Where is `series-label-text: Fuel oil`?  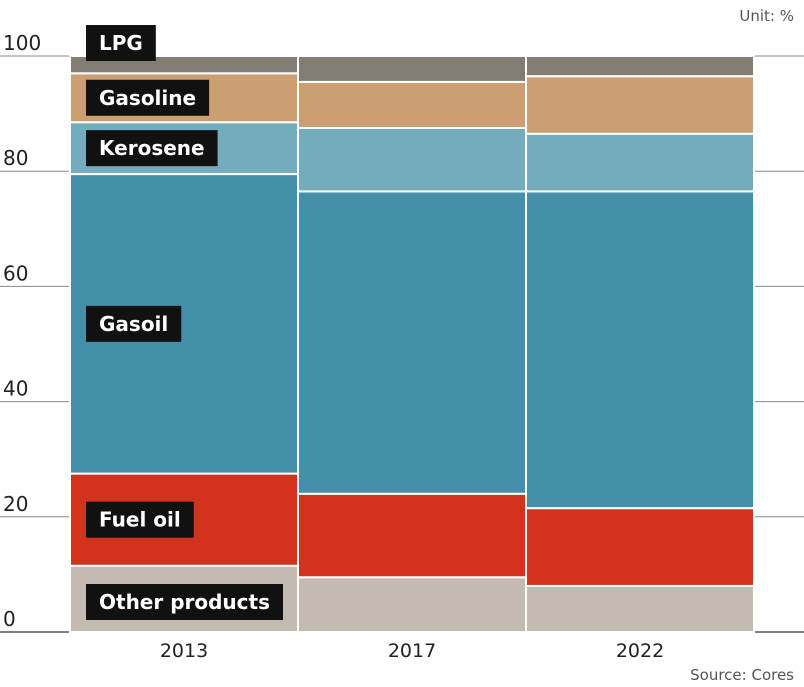 series-label-text: Fuel oil is located at coordinates (140, 520).